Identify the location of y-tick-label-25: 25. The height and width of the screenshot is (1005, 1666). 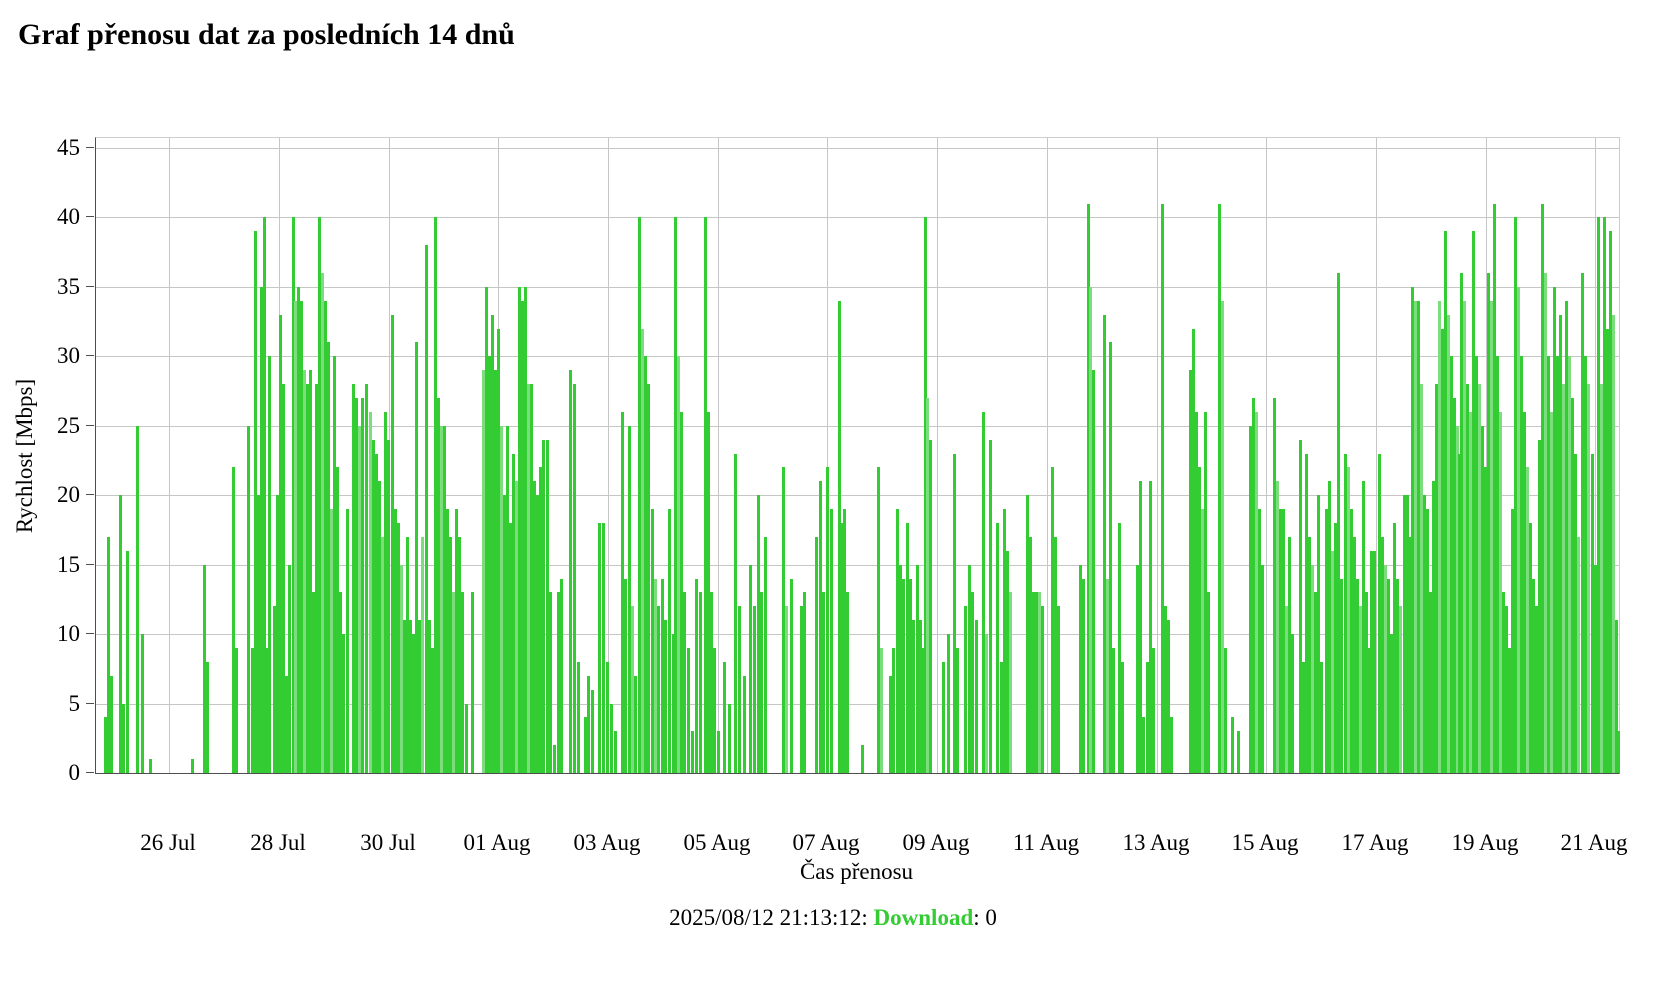
(68, 425).